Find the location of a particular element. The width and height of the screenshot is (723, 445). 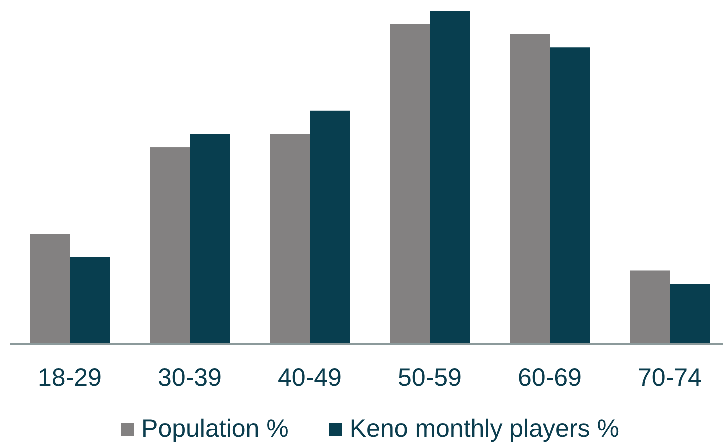

legend-label: Population % is located at coordinates (215, 429).